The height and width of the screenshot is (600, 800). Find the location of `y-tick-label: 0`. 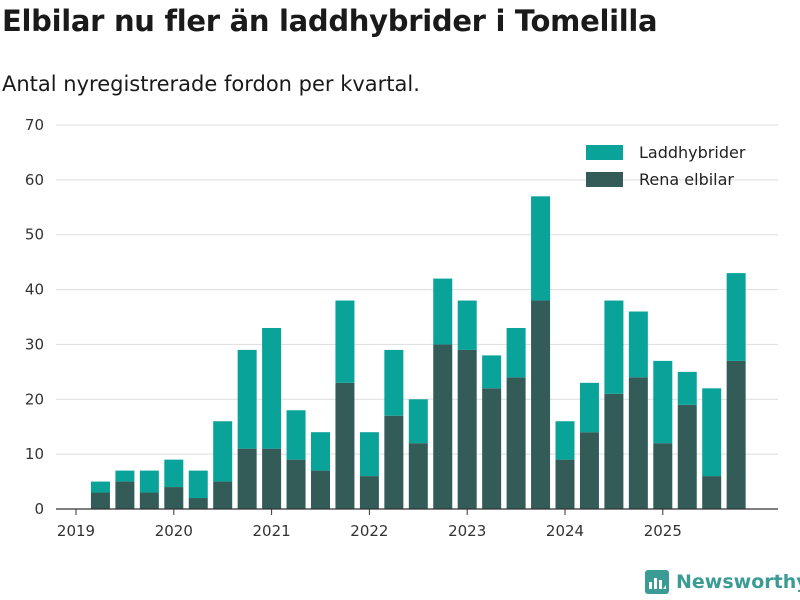

y-tick-label: 0 is located at coordinates (39, 509).